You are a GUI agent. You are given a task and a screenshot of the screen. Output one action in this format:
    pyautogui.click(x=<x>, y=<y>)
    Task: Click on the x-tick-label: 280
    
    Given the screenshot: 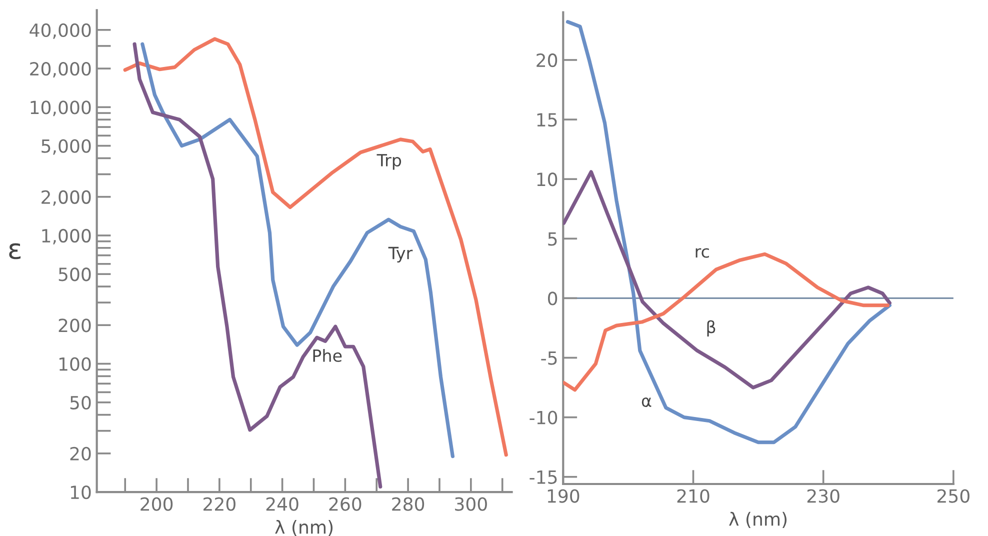 What is the action you would take?
    pyautogui.click(x=408, y=504)
    